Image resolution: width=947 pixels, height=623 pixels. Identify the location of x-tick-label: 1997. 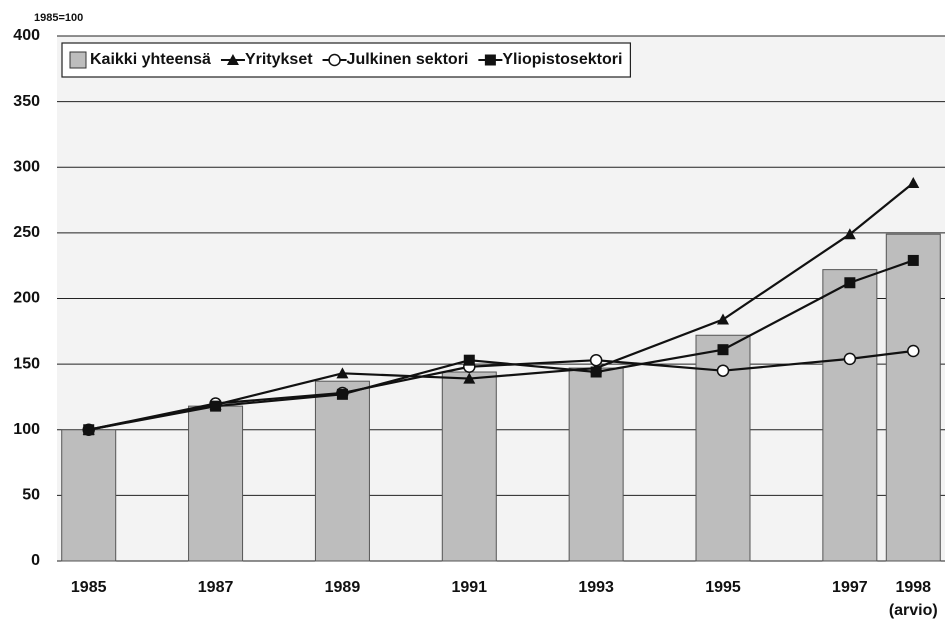
(850, 587).